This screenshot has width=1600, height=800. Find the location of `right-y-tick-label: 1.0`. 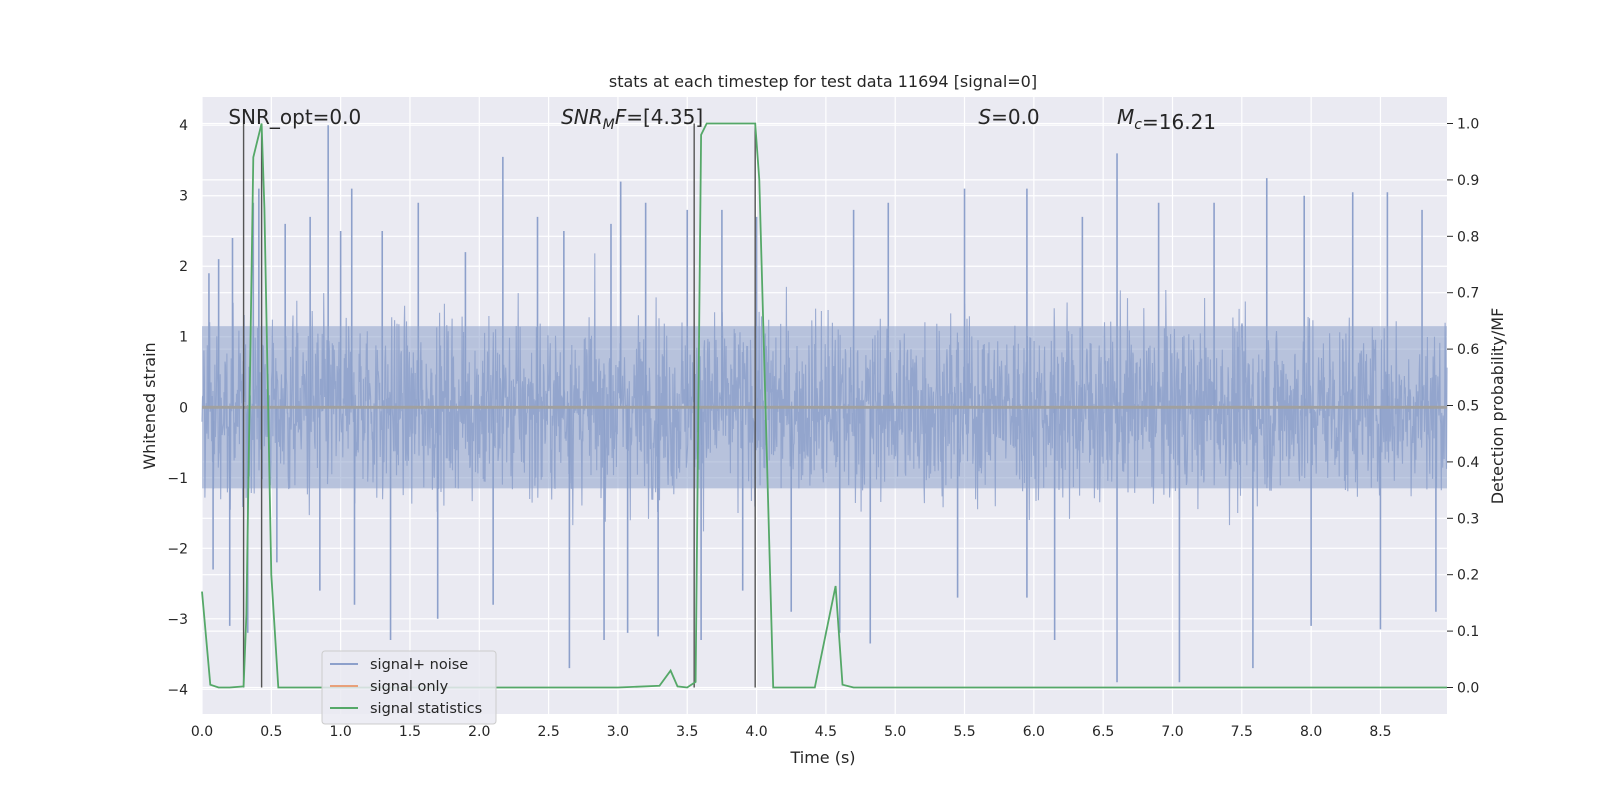

right-y-tick-label: 1.0 is located at coordinates (1468, 125).